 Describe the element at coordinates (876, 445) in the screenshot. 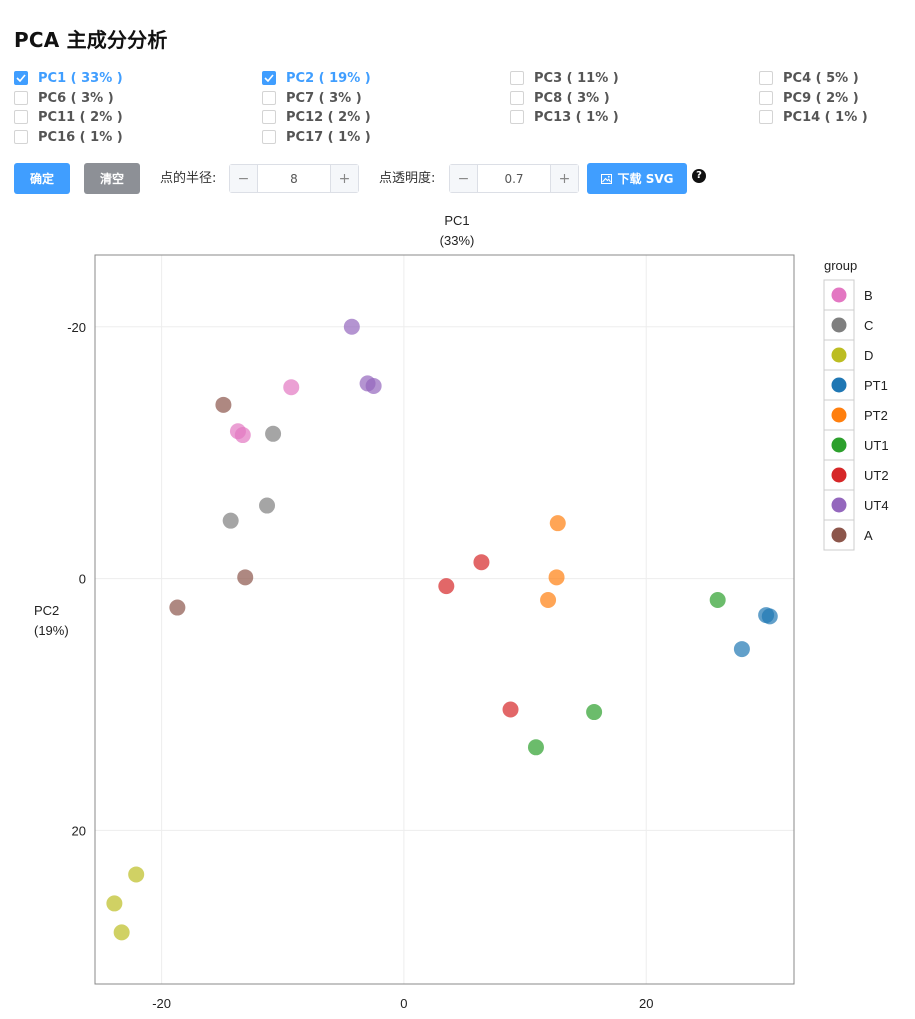

I see `legend-label: UT1` at that location.